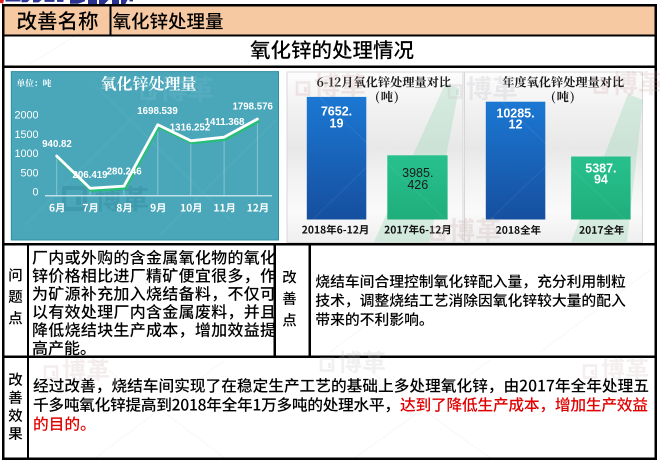  I want to click on svg-text: 7652., so click(336, 112).